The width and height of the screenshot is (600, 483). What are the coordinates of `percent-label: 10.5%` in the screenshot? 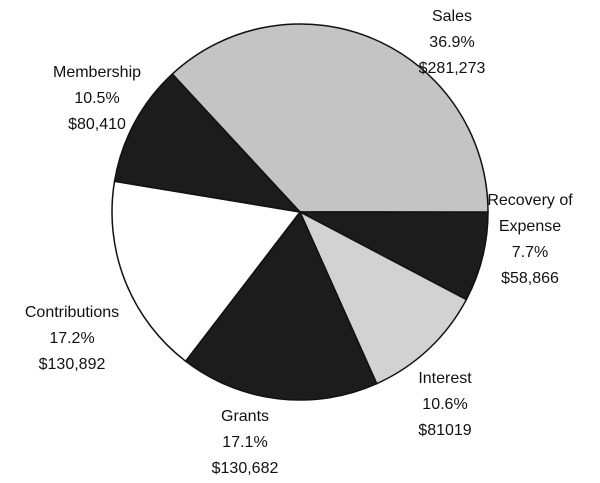 It's located at (97, 98).